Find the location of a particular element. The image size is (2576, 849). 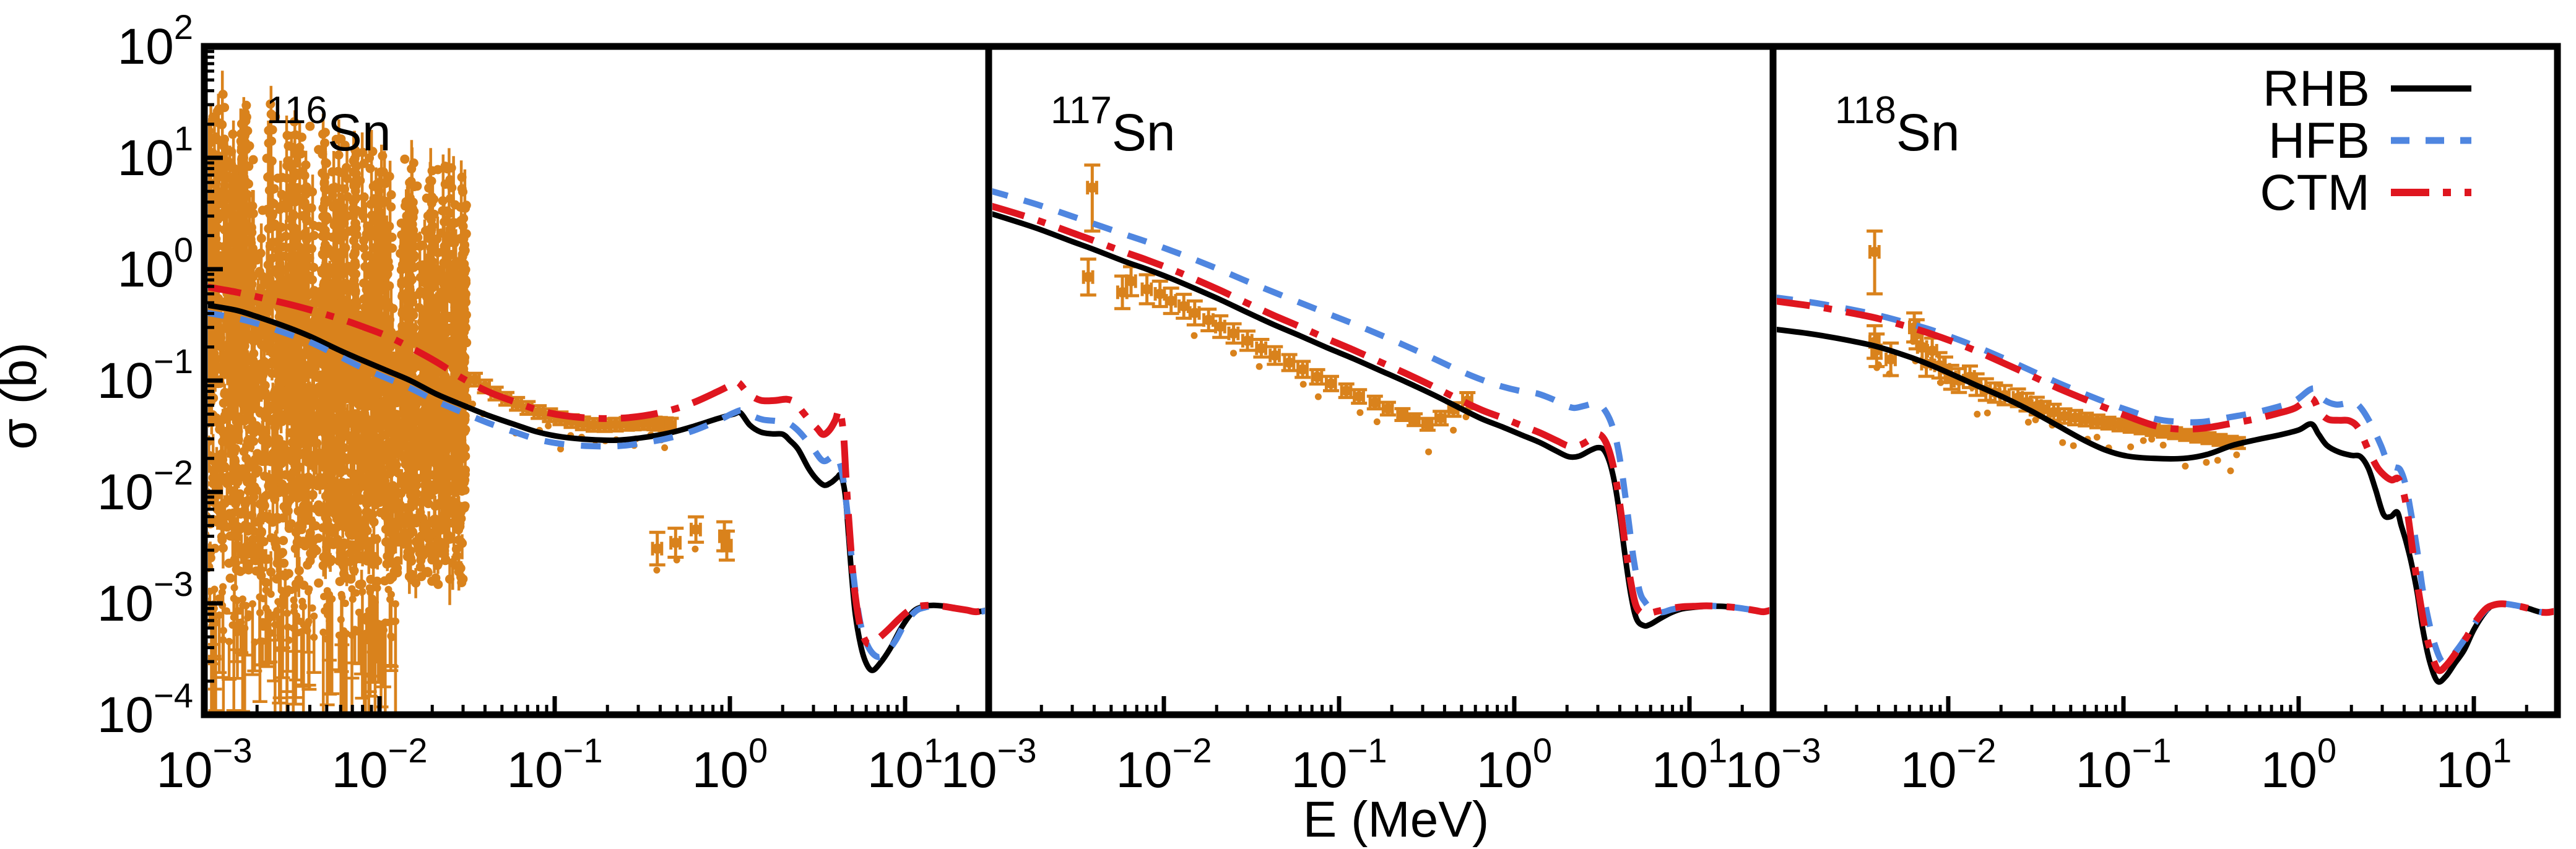

legend-label: RHB is located at coordinates (2316, 89).